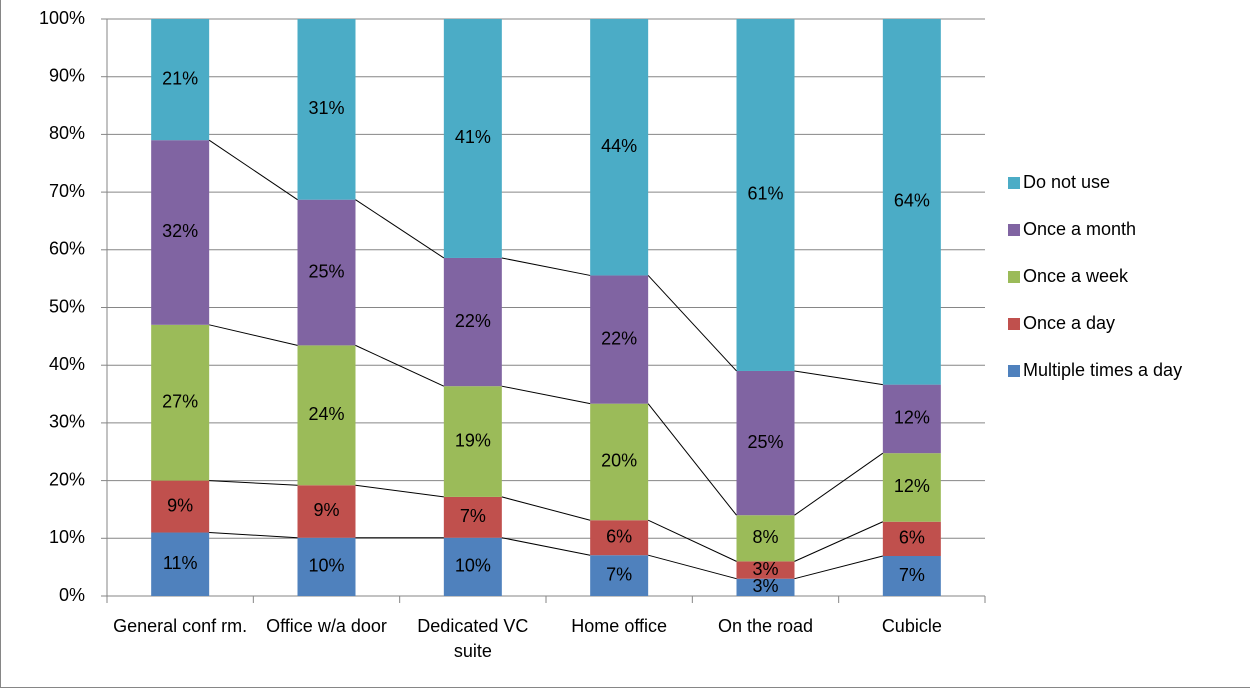  I want to click on data-label: 27%, so click(180, 401).